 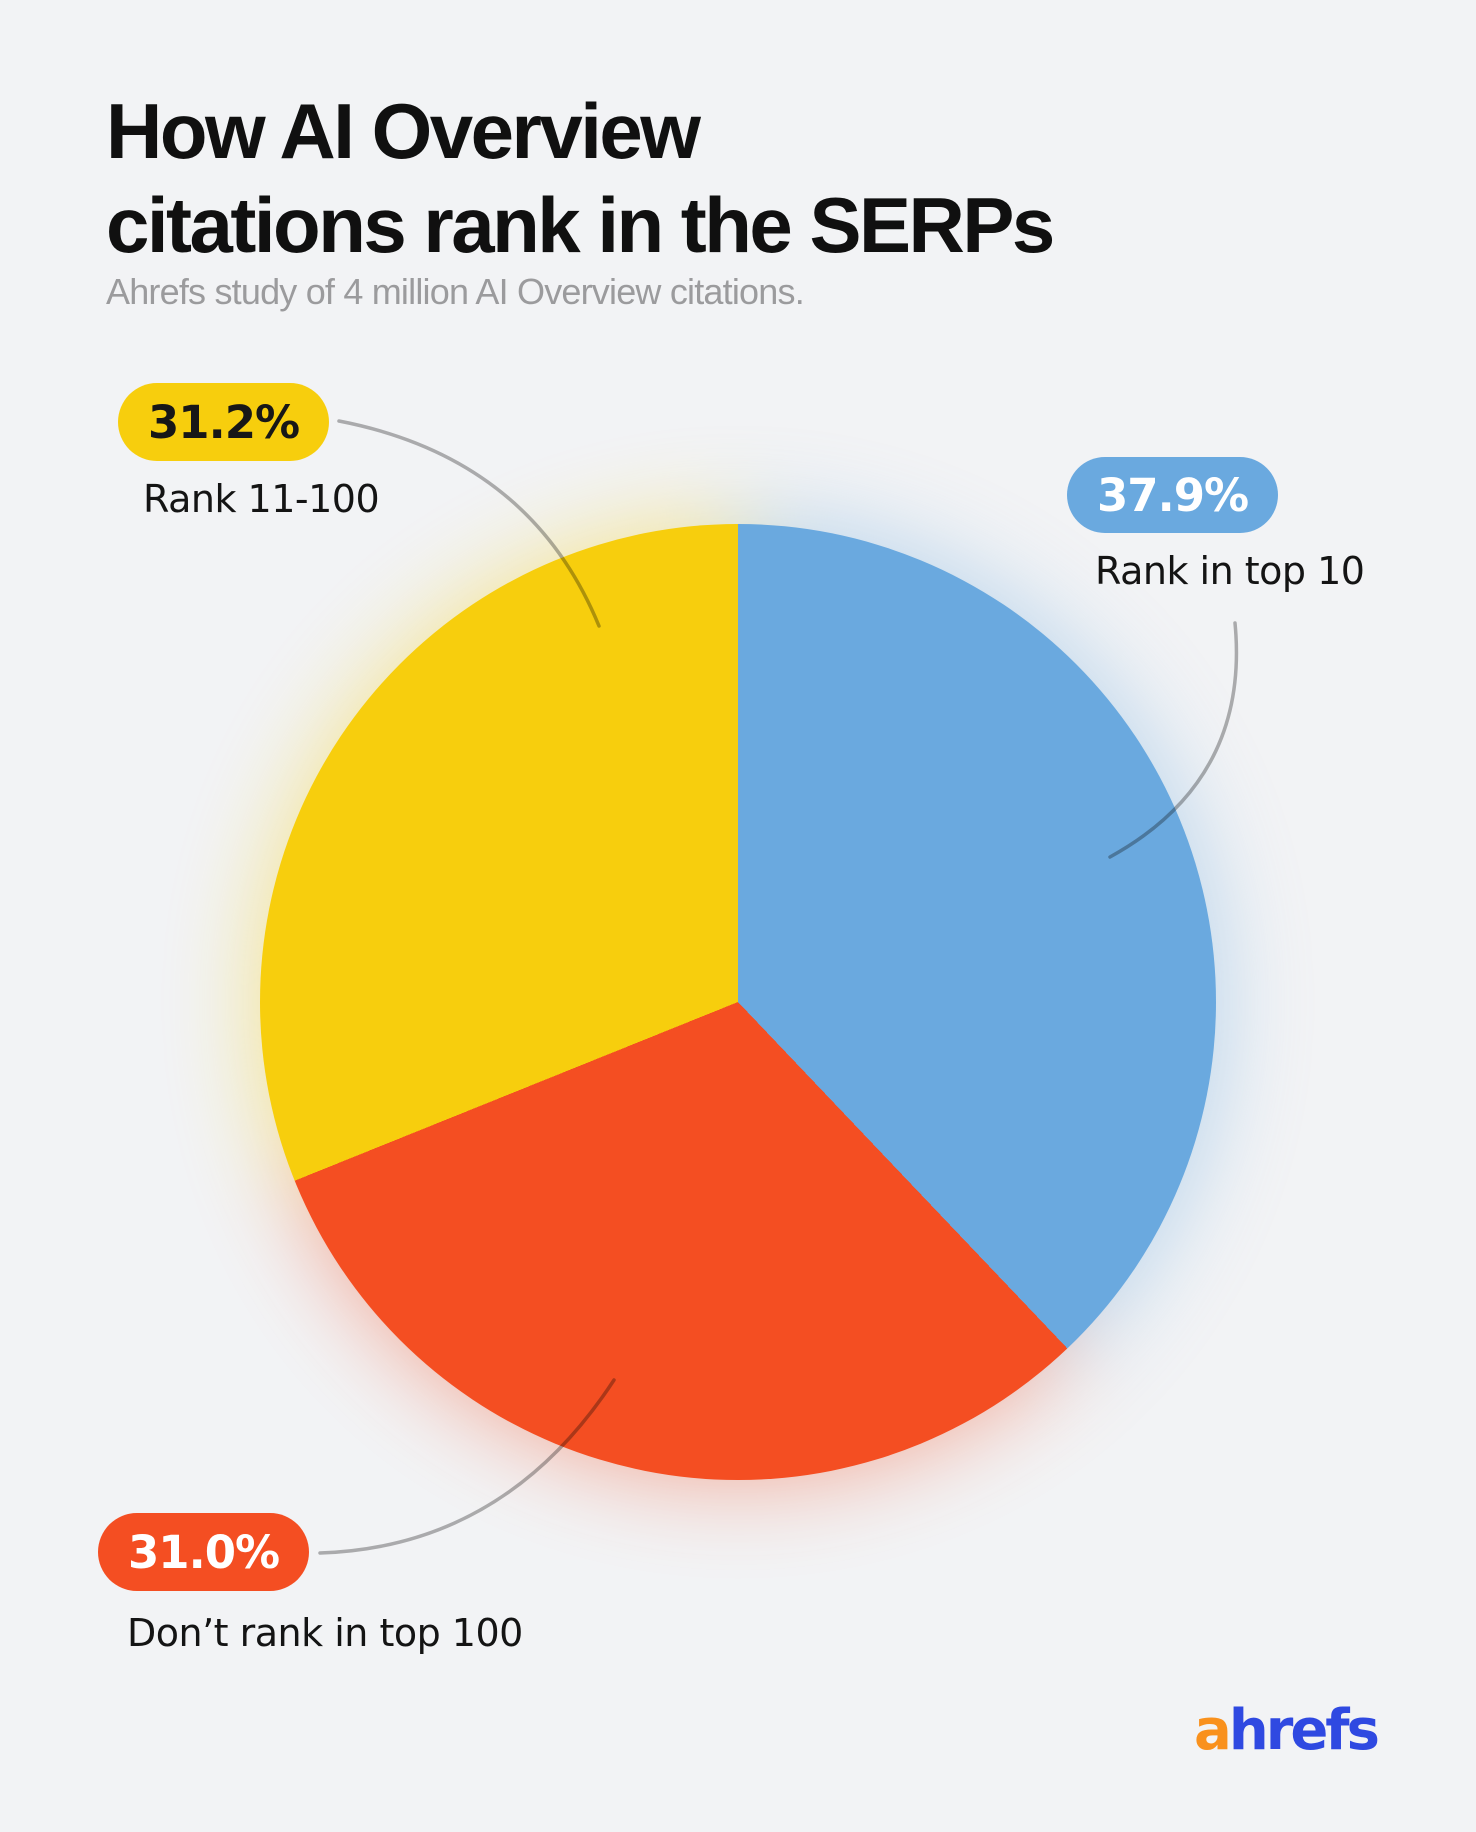 I want to click on badge-rank-11-100: 31.2%, so click(x=224, y=422).